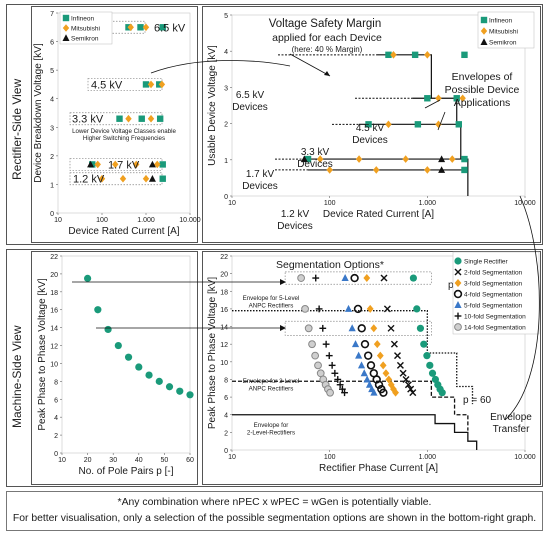  Describe the element at coordinates (224, 257) in the screenshot. I see `c4-ytick-label: 22` at that location.